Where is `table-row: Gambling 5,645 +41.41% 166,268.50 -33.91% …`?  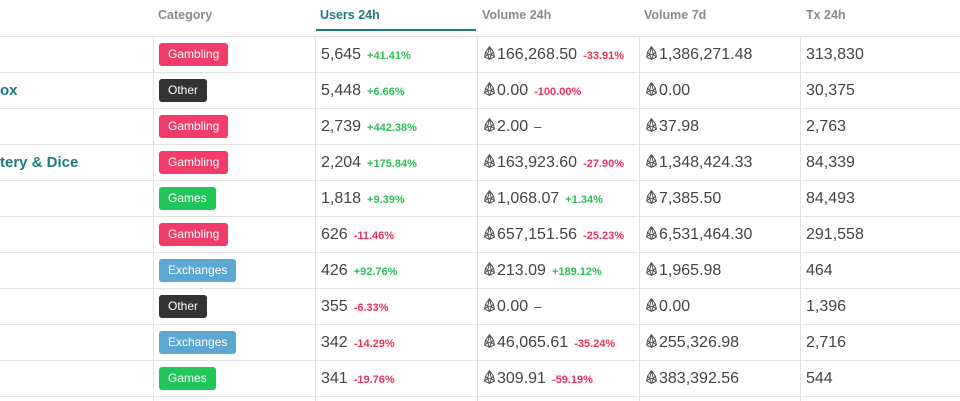
table-row: Gambling 5,645 +41.41% 166,268.50 -33.91% … is located at coordinates (480, 55).